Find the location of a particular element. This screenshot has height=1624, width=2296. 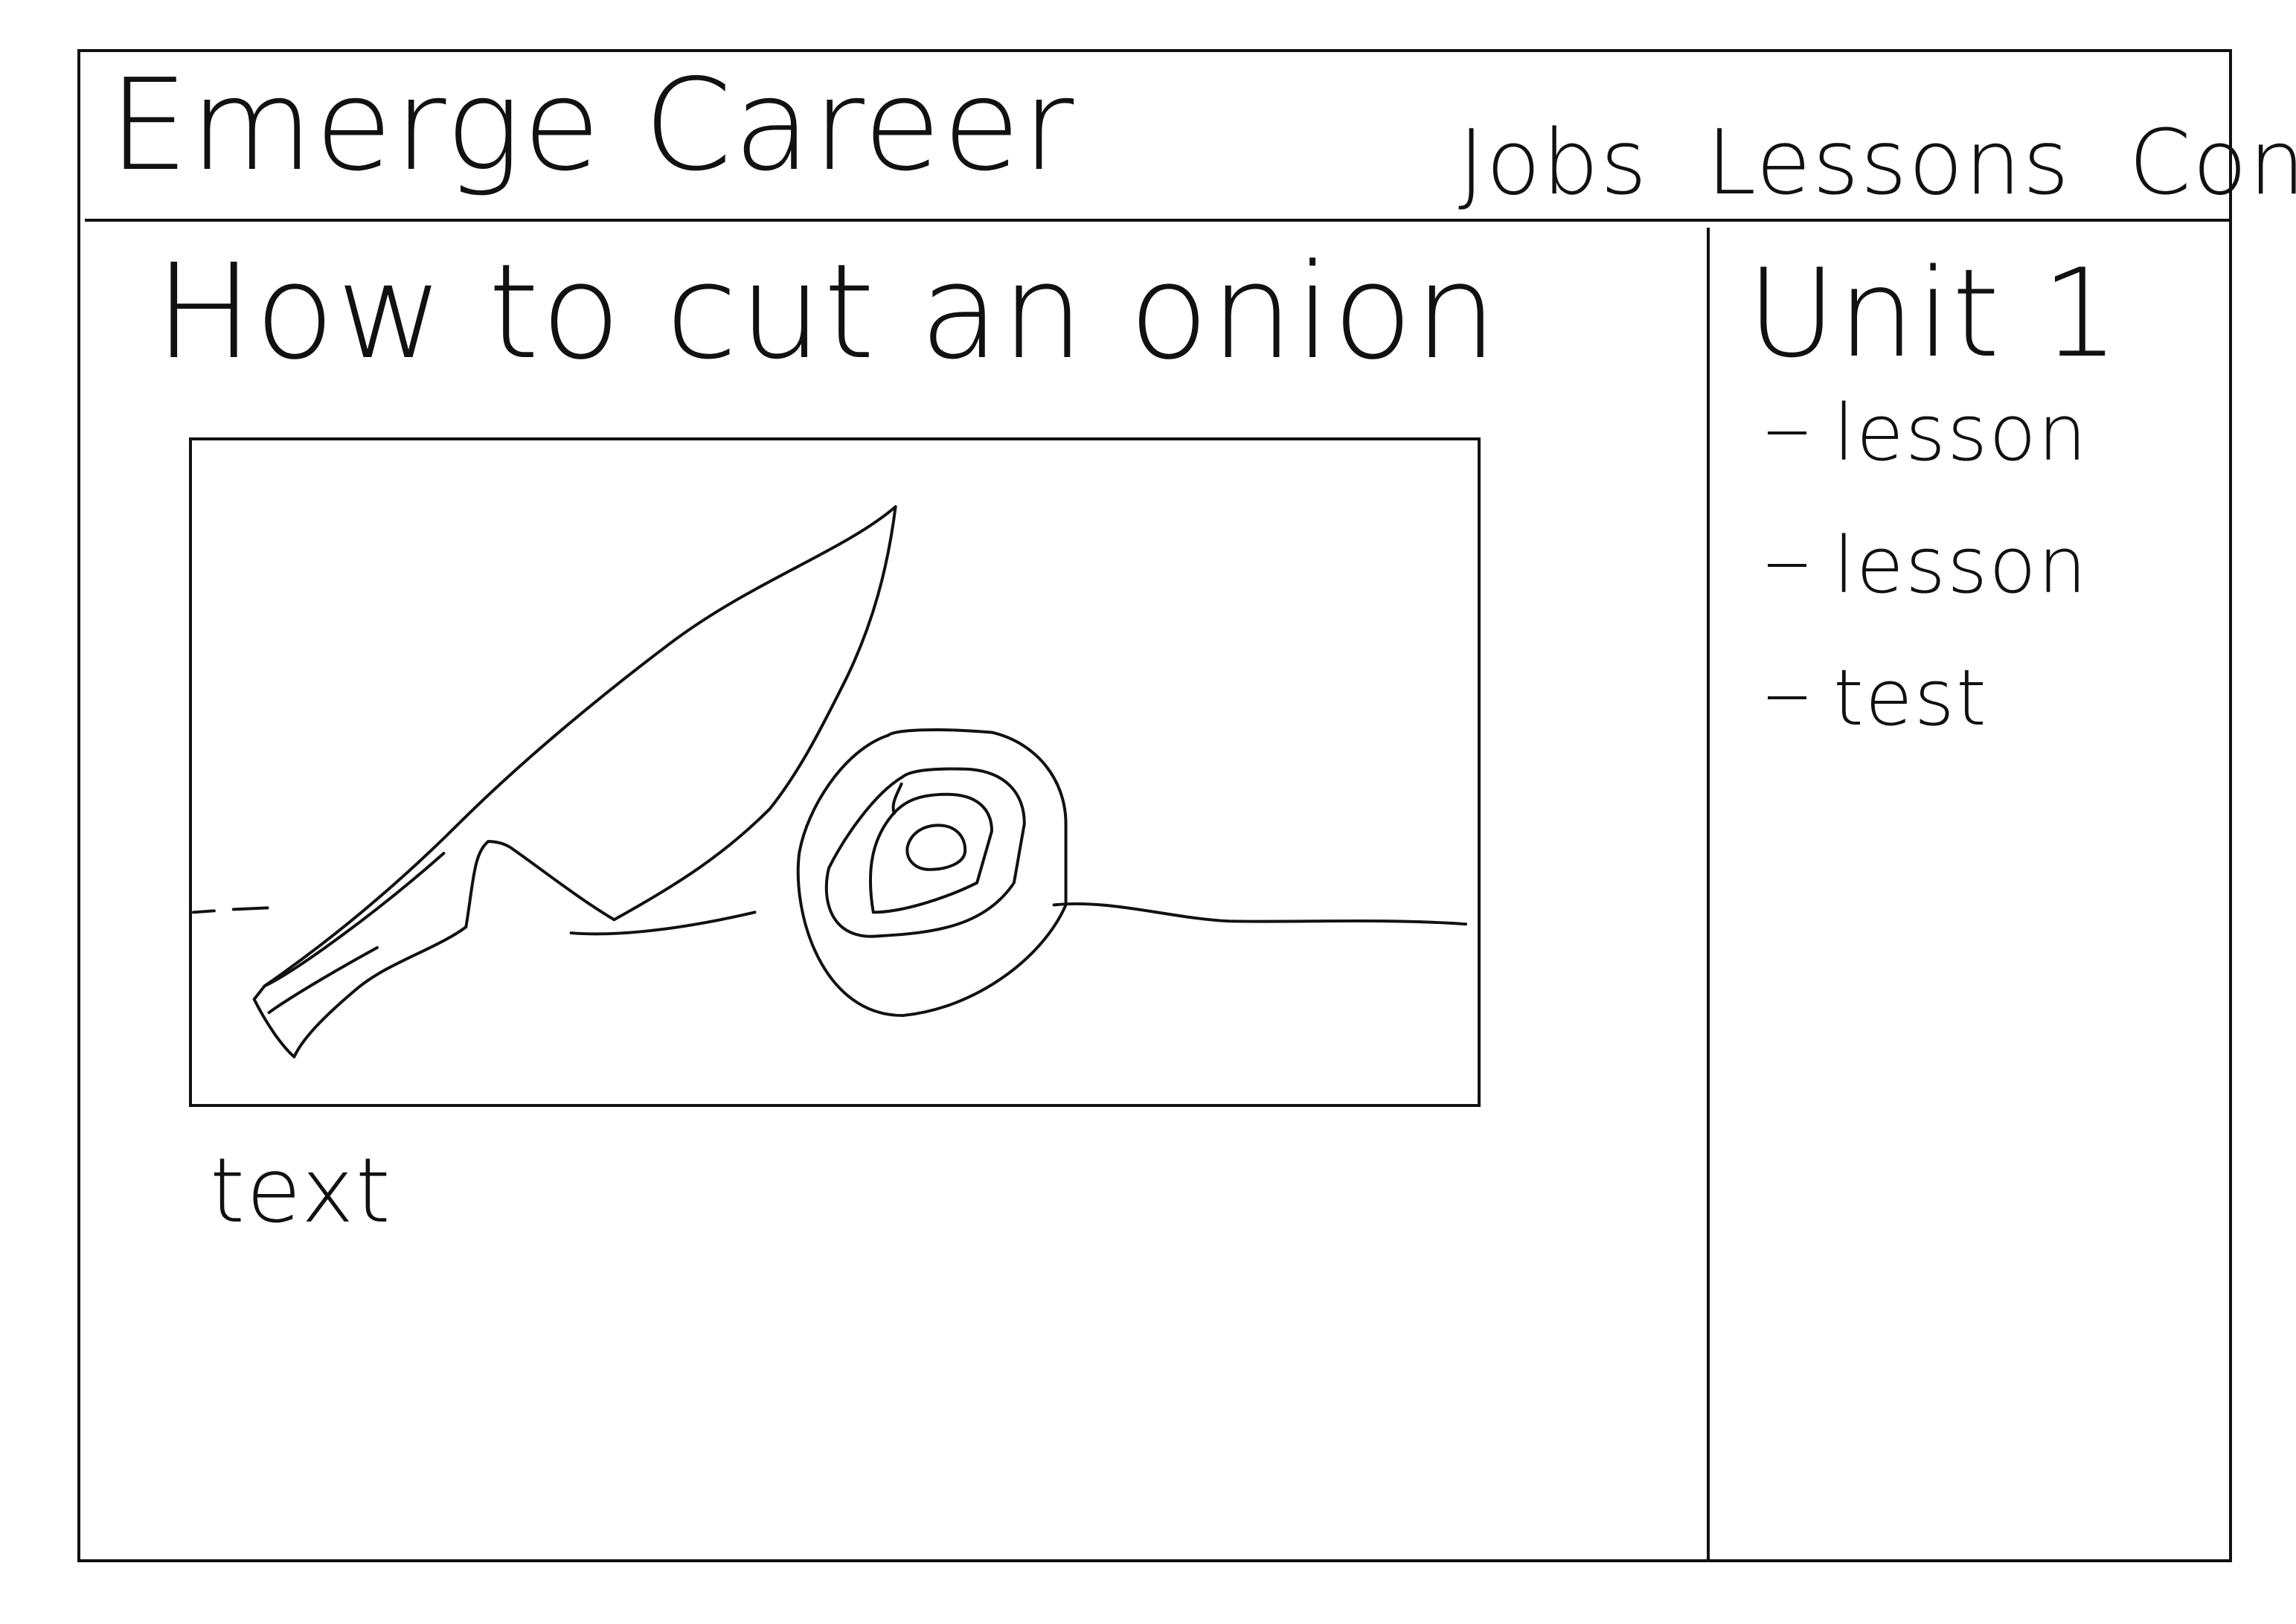

sidebar-item-lesson-1: lesson is located at coordinates (1928, 433).